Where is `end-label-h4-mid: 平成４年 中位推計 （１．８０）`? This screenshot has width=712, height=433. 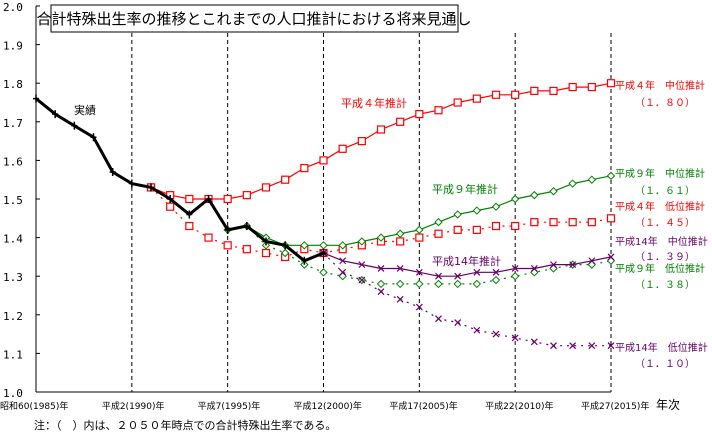
end-label-h4-mid: 平成４年 中位推計 （１．８０） is located at coordinates (660, 94).